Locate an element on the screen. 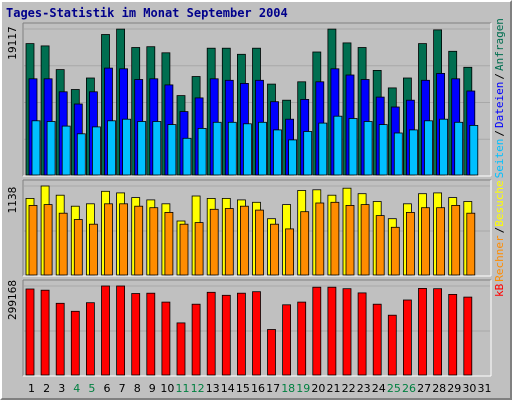 The image size is (512, 400). x-tick-day-6: 6 is located at coordinates (107, 388).